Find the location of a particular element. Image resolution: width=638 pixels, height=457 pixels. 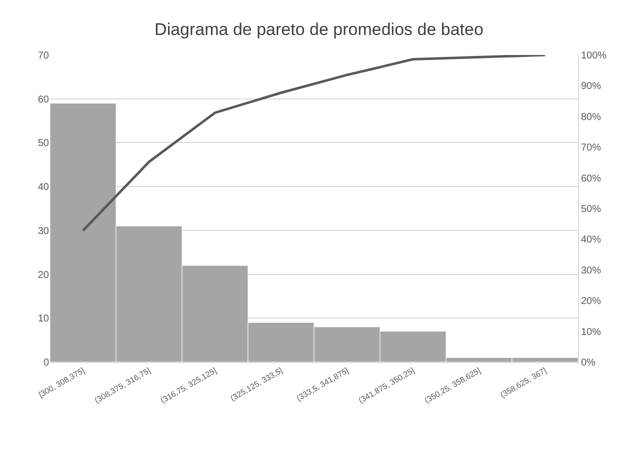

y2-tick-label: 30% is located at coordinates (591, 270).